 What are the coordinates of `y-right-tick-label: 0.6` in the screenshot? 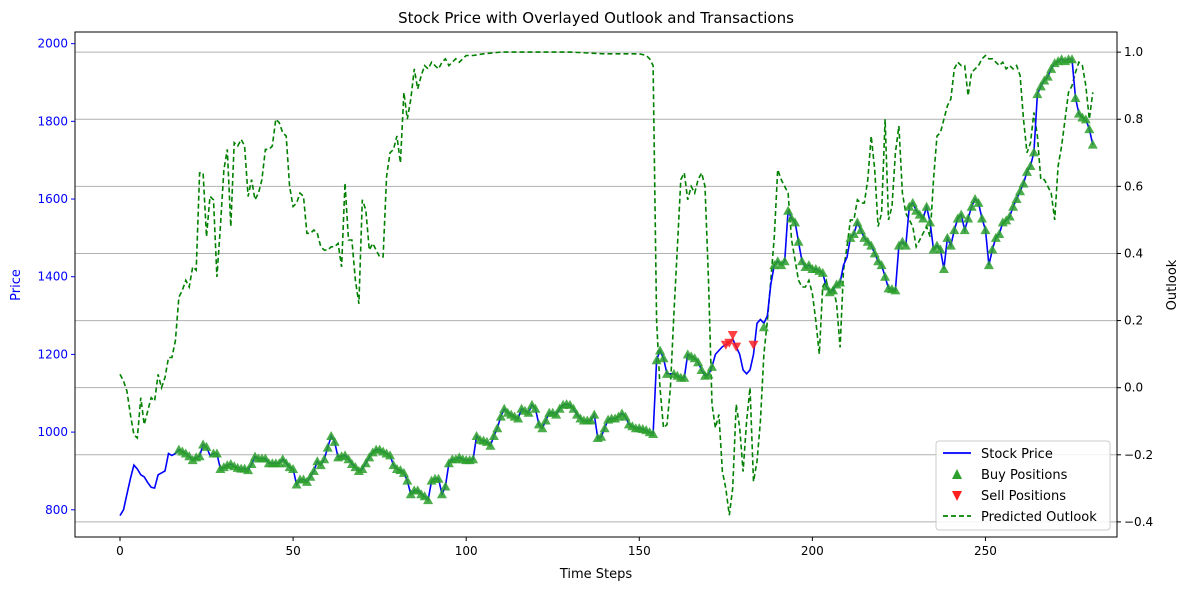 It's located at (1133, 186).